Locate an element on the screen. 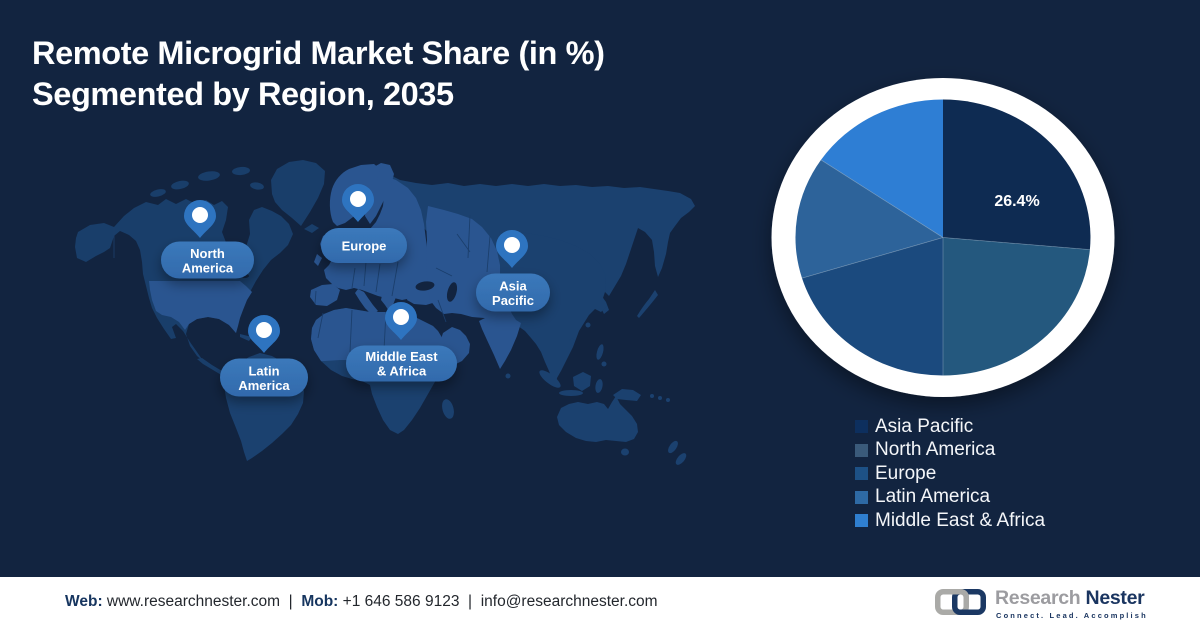 The height and width of the screenshot is (628, 1200). svg-text: & Africa is located at coordinates (402, 371).